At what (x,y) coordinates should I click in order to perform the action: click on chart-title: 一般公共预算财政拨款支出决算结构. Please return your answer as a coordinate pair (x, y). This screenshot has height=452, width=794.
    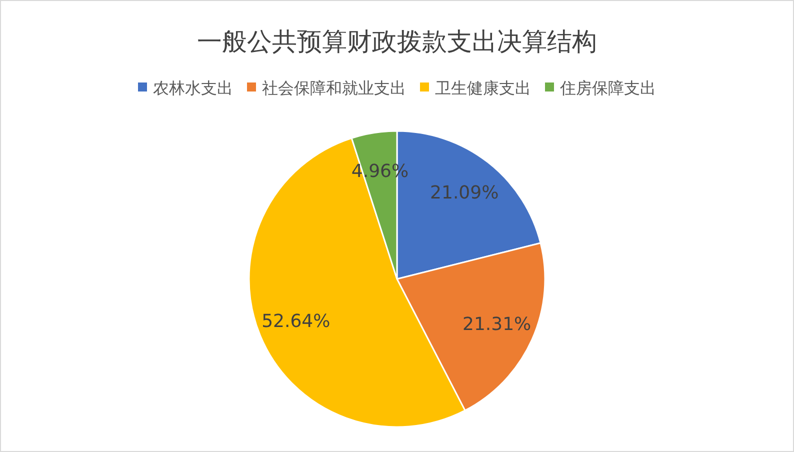
    Looking at the image, I should click on (397, 41).